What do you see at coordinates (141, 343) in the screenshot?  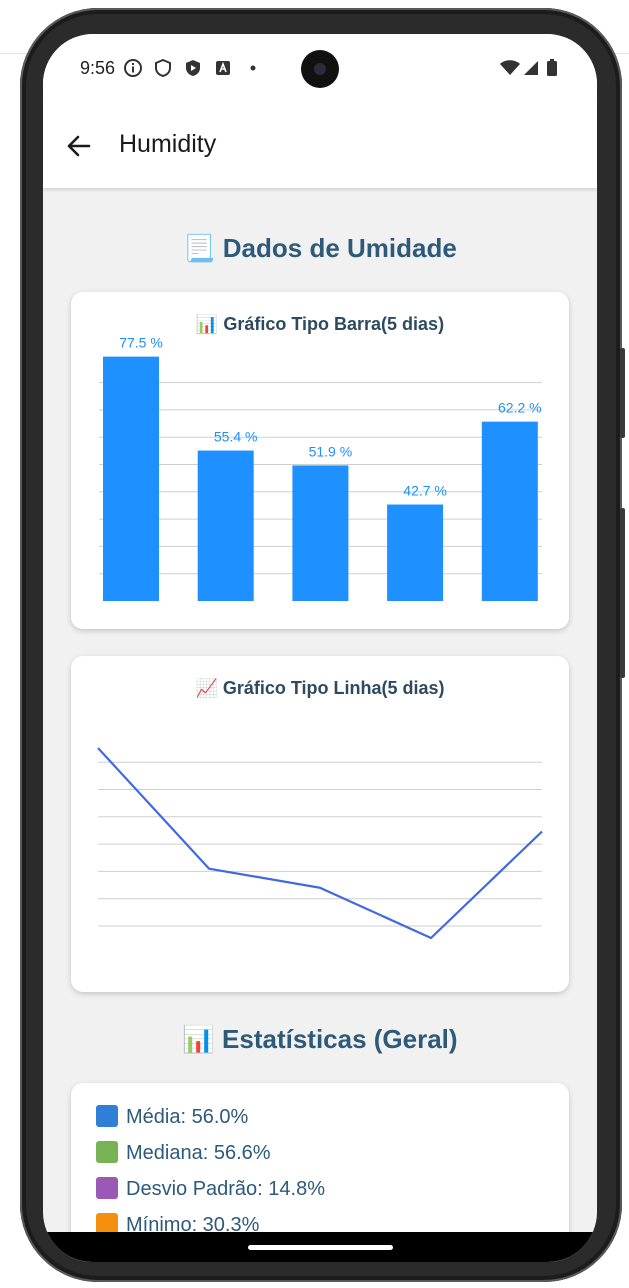 I see `bar-data-label: 77.5 %` at bounding box center [141, 343].